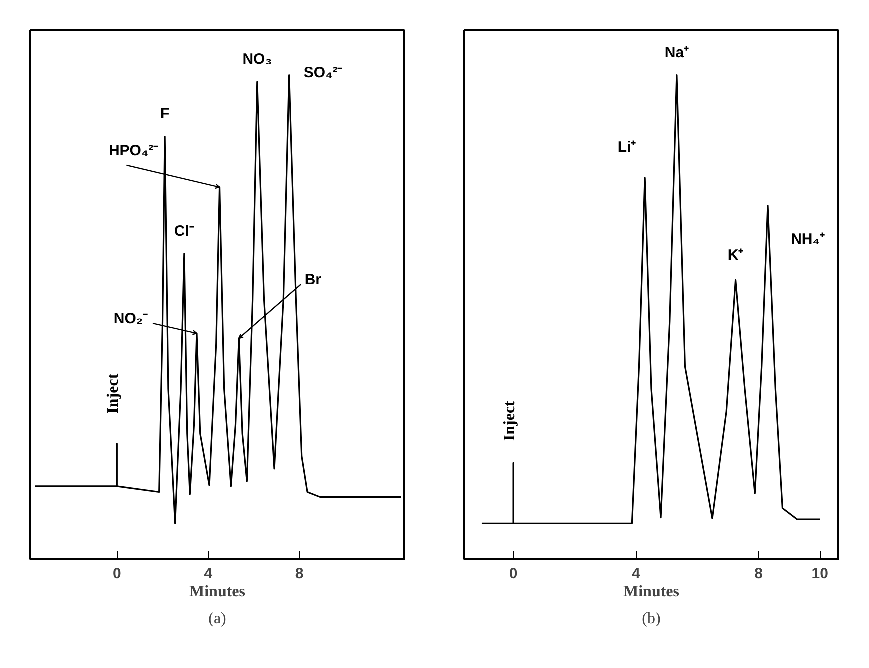  I want to click on annotation: Br, so click(313, 279).